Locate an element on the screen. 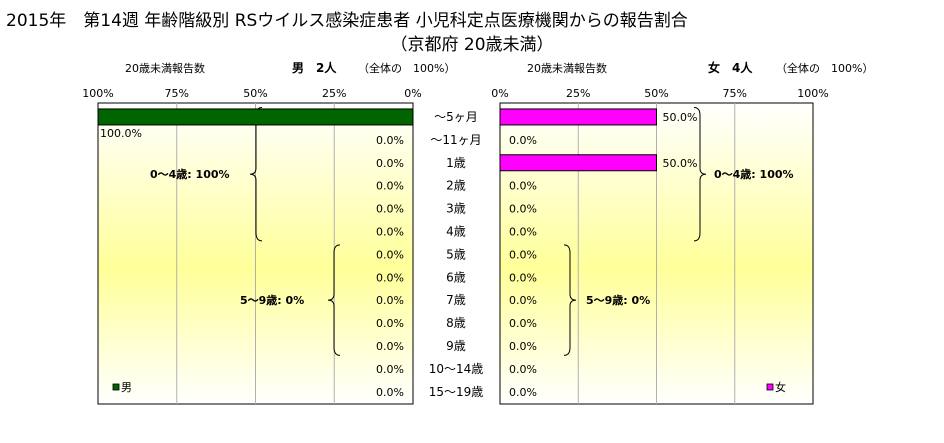  left-header: 男 2人 is located at coordinates (314, 67).